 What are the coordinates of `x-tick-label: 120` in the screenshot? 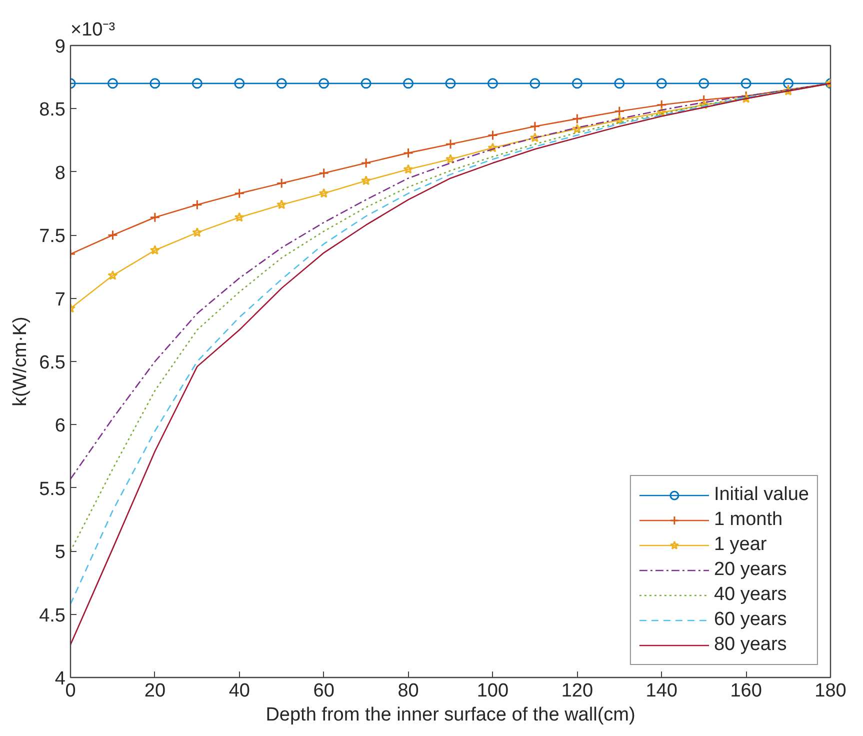 It's located at (577, 691).